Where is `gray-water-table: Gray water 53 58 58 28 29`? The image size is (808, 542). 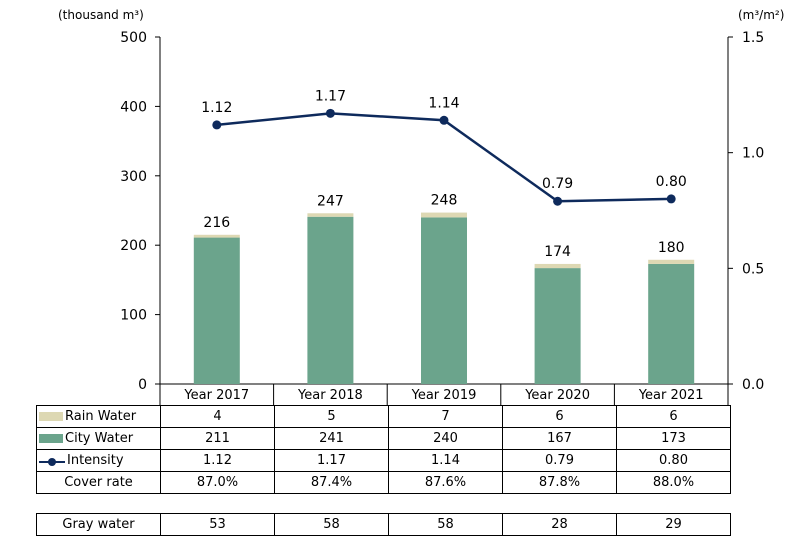 gray-water-table: Gray water 53 58 58 28 29 is located at coordinates (383, 524).